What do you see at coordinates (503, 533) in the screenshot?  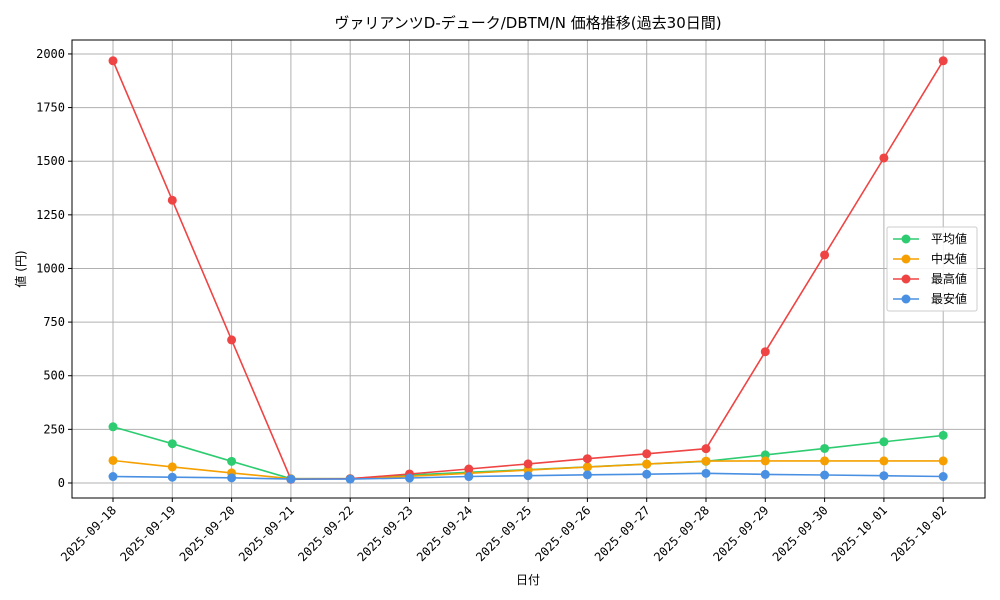 I see `x-tick-label: 2025-09-25` at bounding box center [503, 533].